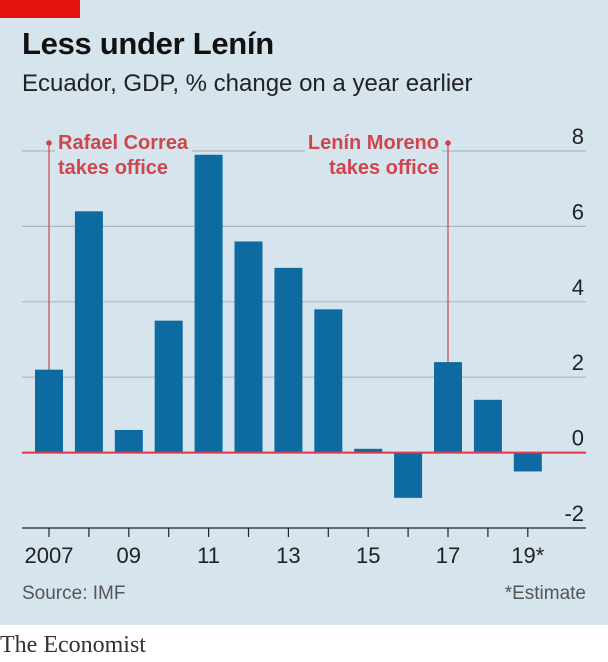 Image resolution: width=608 pixels, height=662 pixels. Describe the element at coordinates (578, 211) in the screenshot. I see `y-tick-label: 6` at that location.